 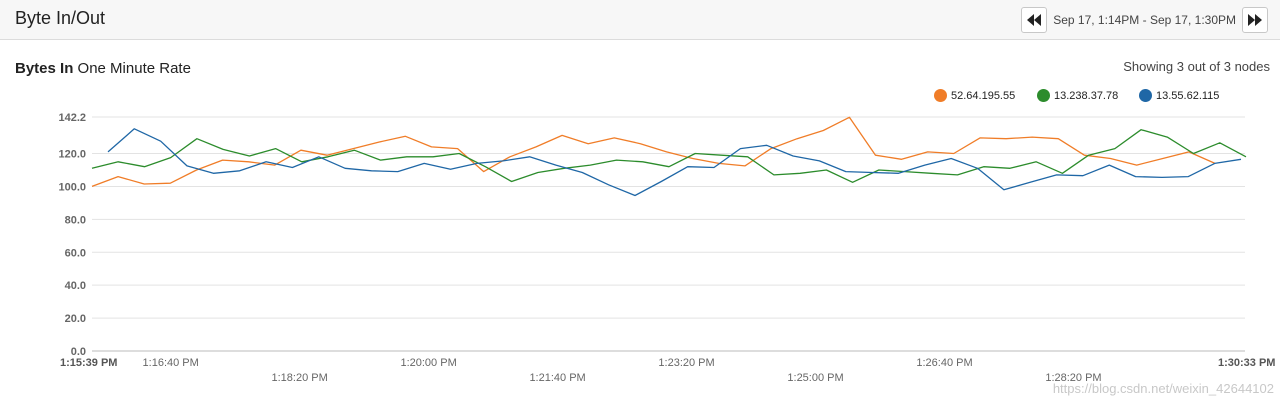 I want to click on x-label-end: 1:30:33 PM, so click(x=1246, y=363).